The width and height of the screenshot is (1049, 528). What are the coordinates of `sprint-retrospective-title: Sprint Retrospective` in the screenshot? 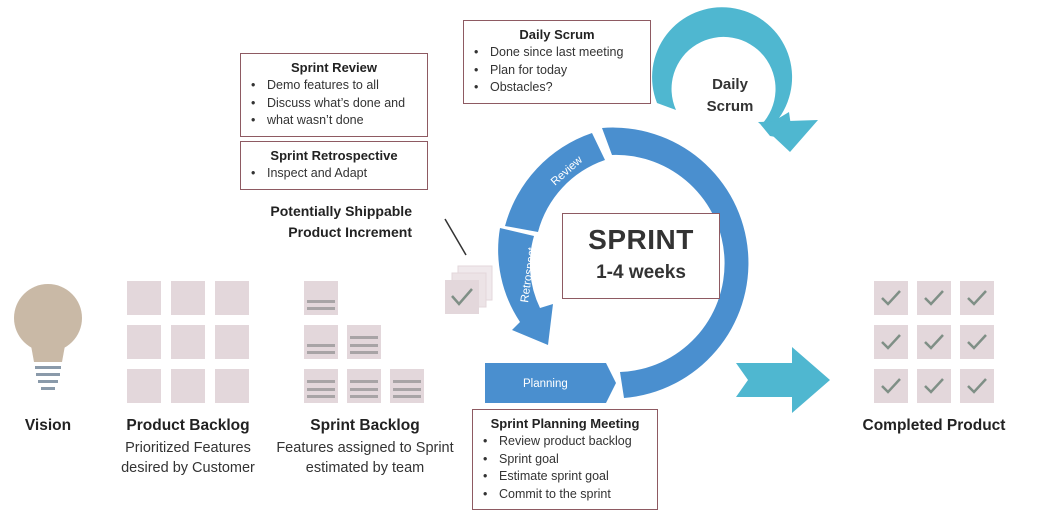 It's located at (334, 155).